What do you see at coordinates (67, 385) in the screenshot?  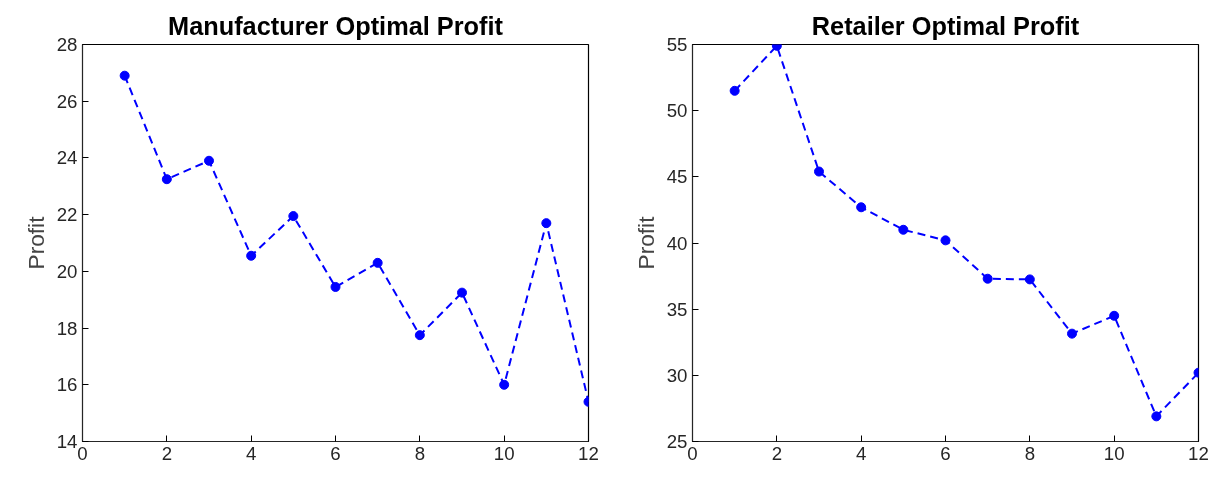 I see `y-tick-label: 16` at bounding box center [67, 385].